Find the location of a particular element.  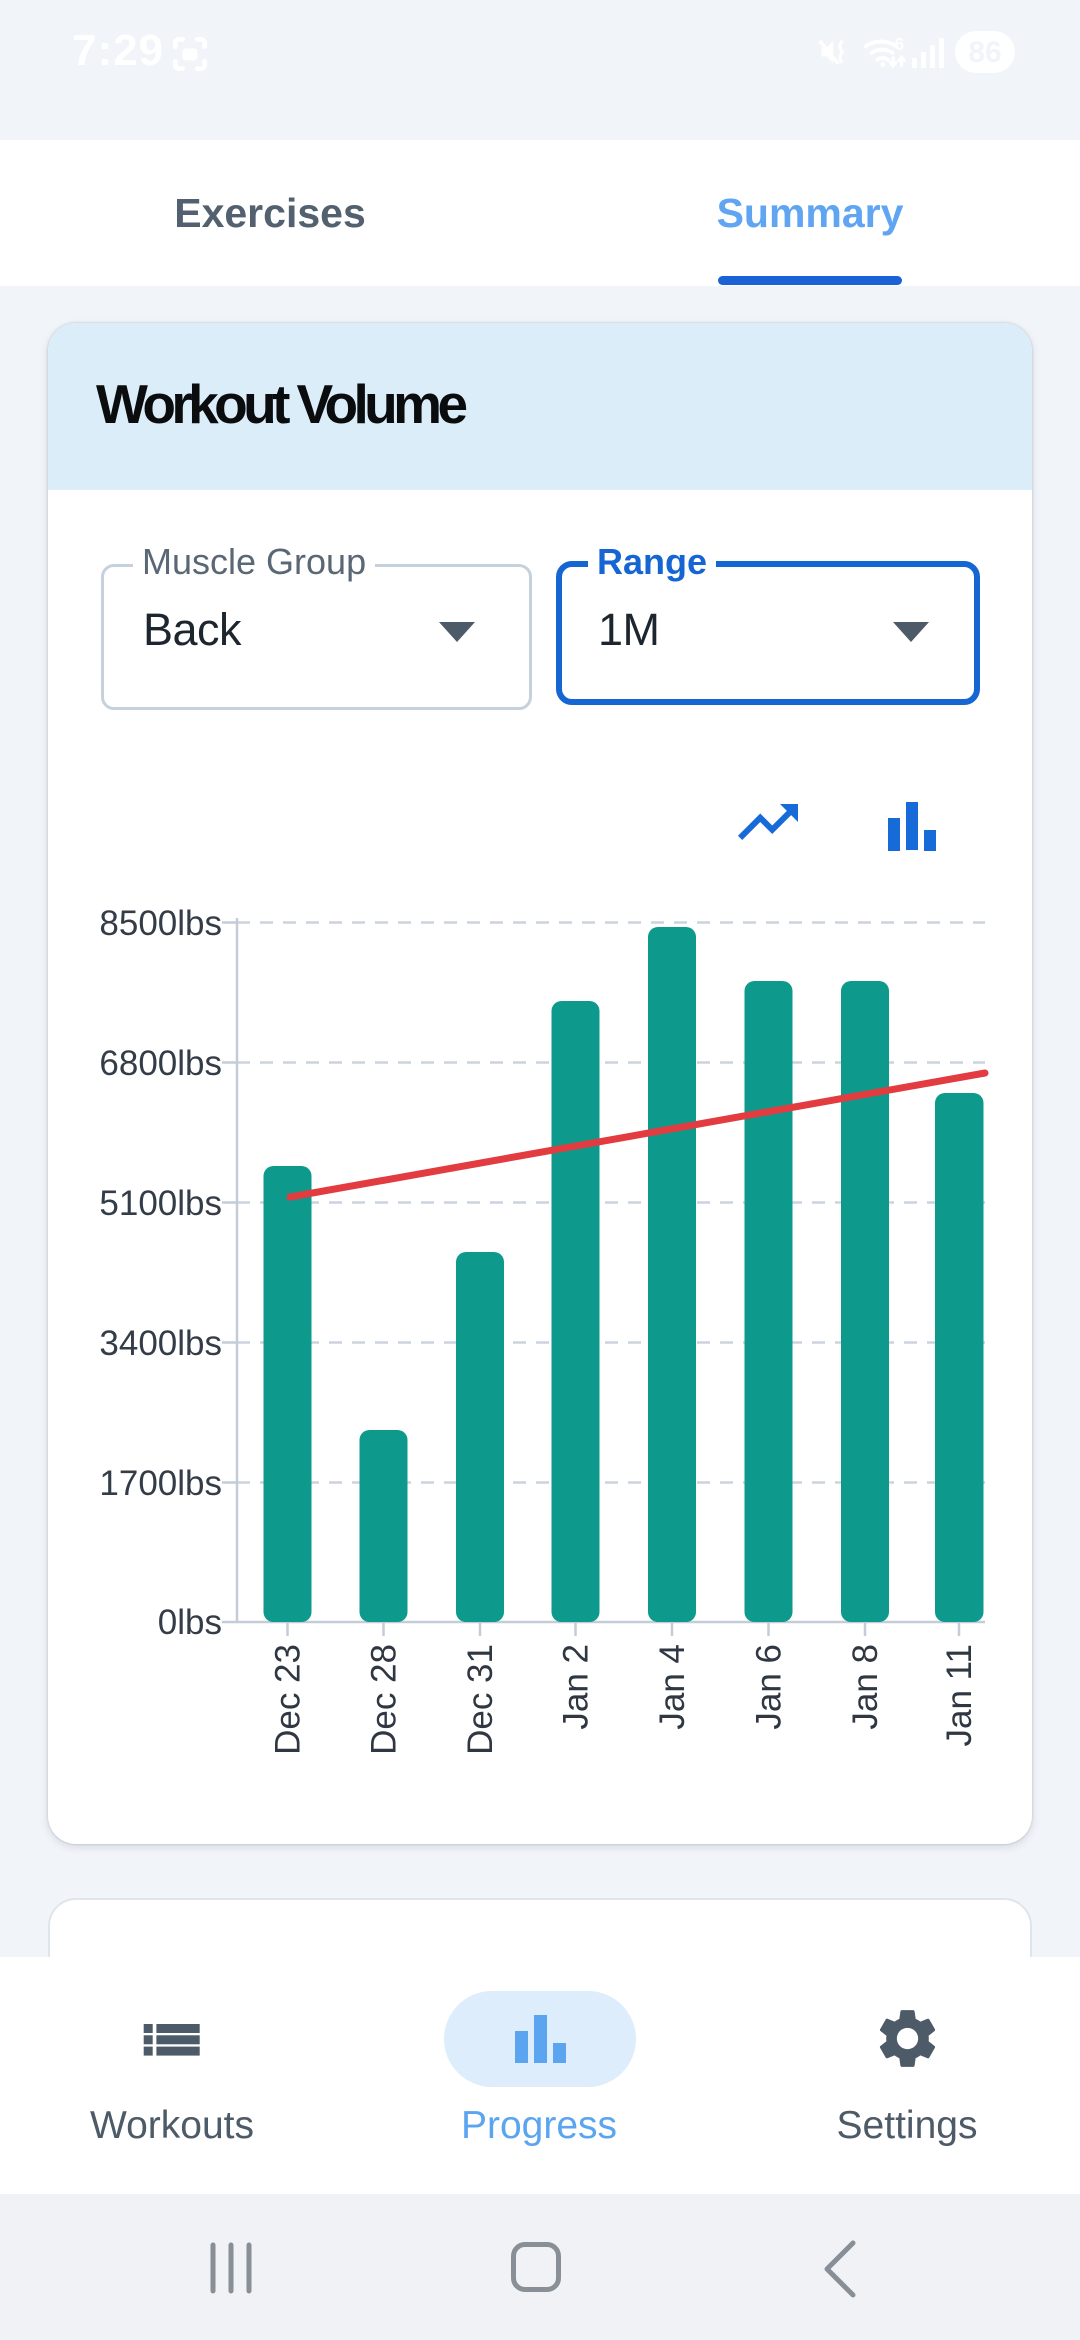

svg-text: 6 is located at coordinates (900, 44).